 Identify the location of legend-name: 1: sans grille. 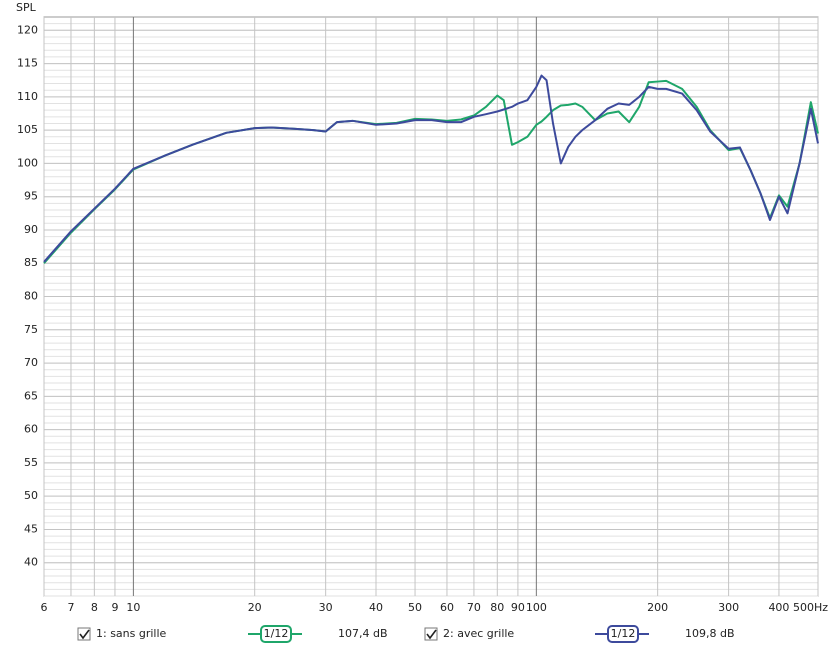
(131, 633).